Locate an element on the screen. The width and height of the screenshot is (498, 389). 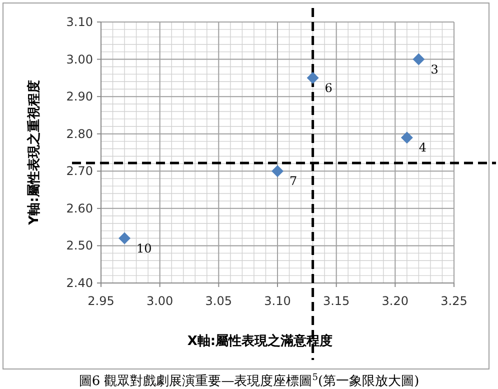
x-tick-label: 2.95 is located at coordinates (101, 301).